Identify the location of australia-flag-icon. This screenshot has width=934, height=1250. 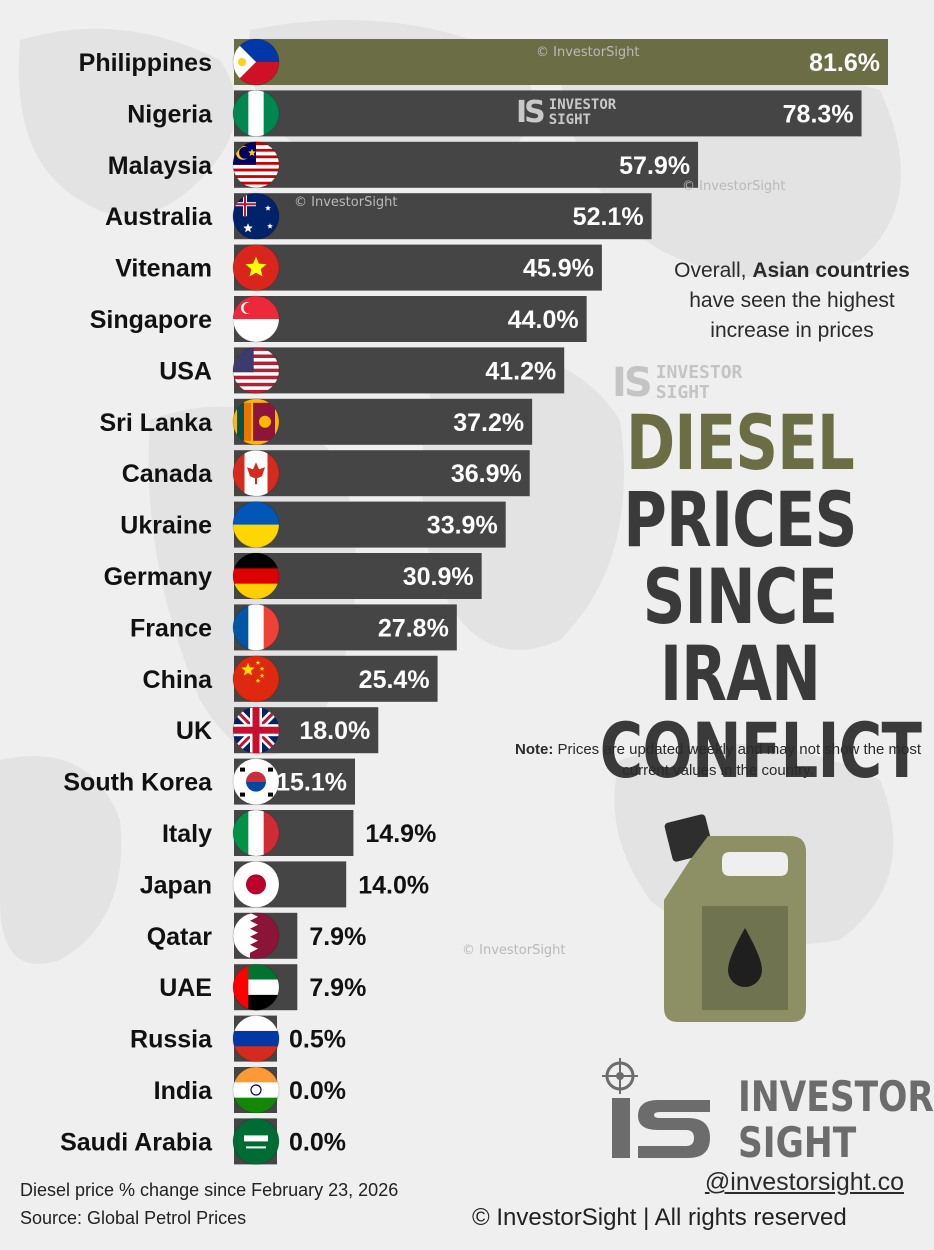
(256, 216).